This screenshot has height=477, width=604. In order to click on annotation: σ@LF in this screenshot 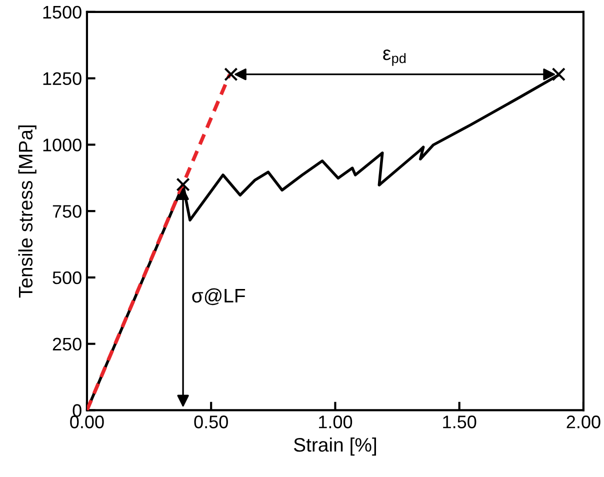, I will do `click(219, 297)`.